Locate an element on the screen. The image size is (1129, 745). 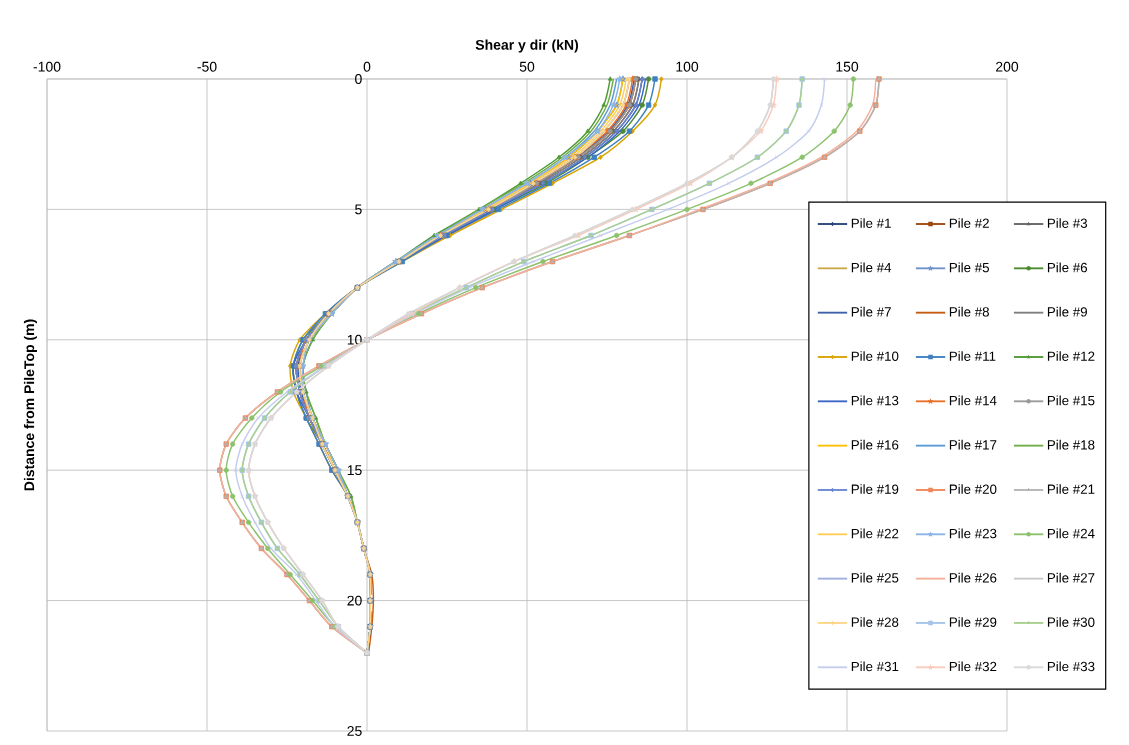
legend-label: Pile #3 is located at coordinates (1067, 223).